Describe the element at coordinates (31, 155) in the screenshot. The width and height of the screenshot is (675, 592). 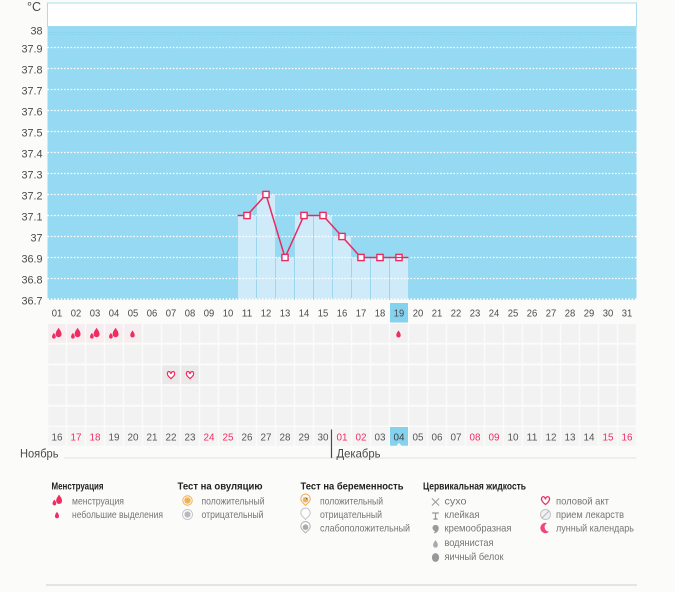
I see `svg-text: 37.4` at that location.